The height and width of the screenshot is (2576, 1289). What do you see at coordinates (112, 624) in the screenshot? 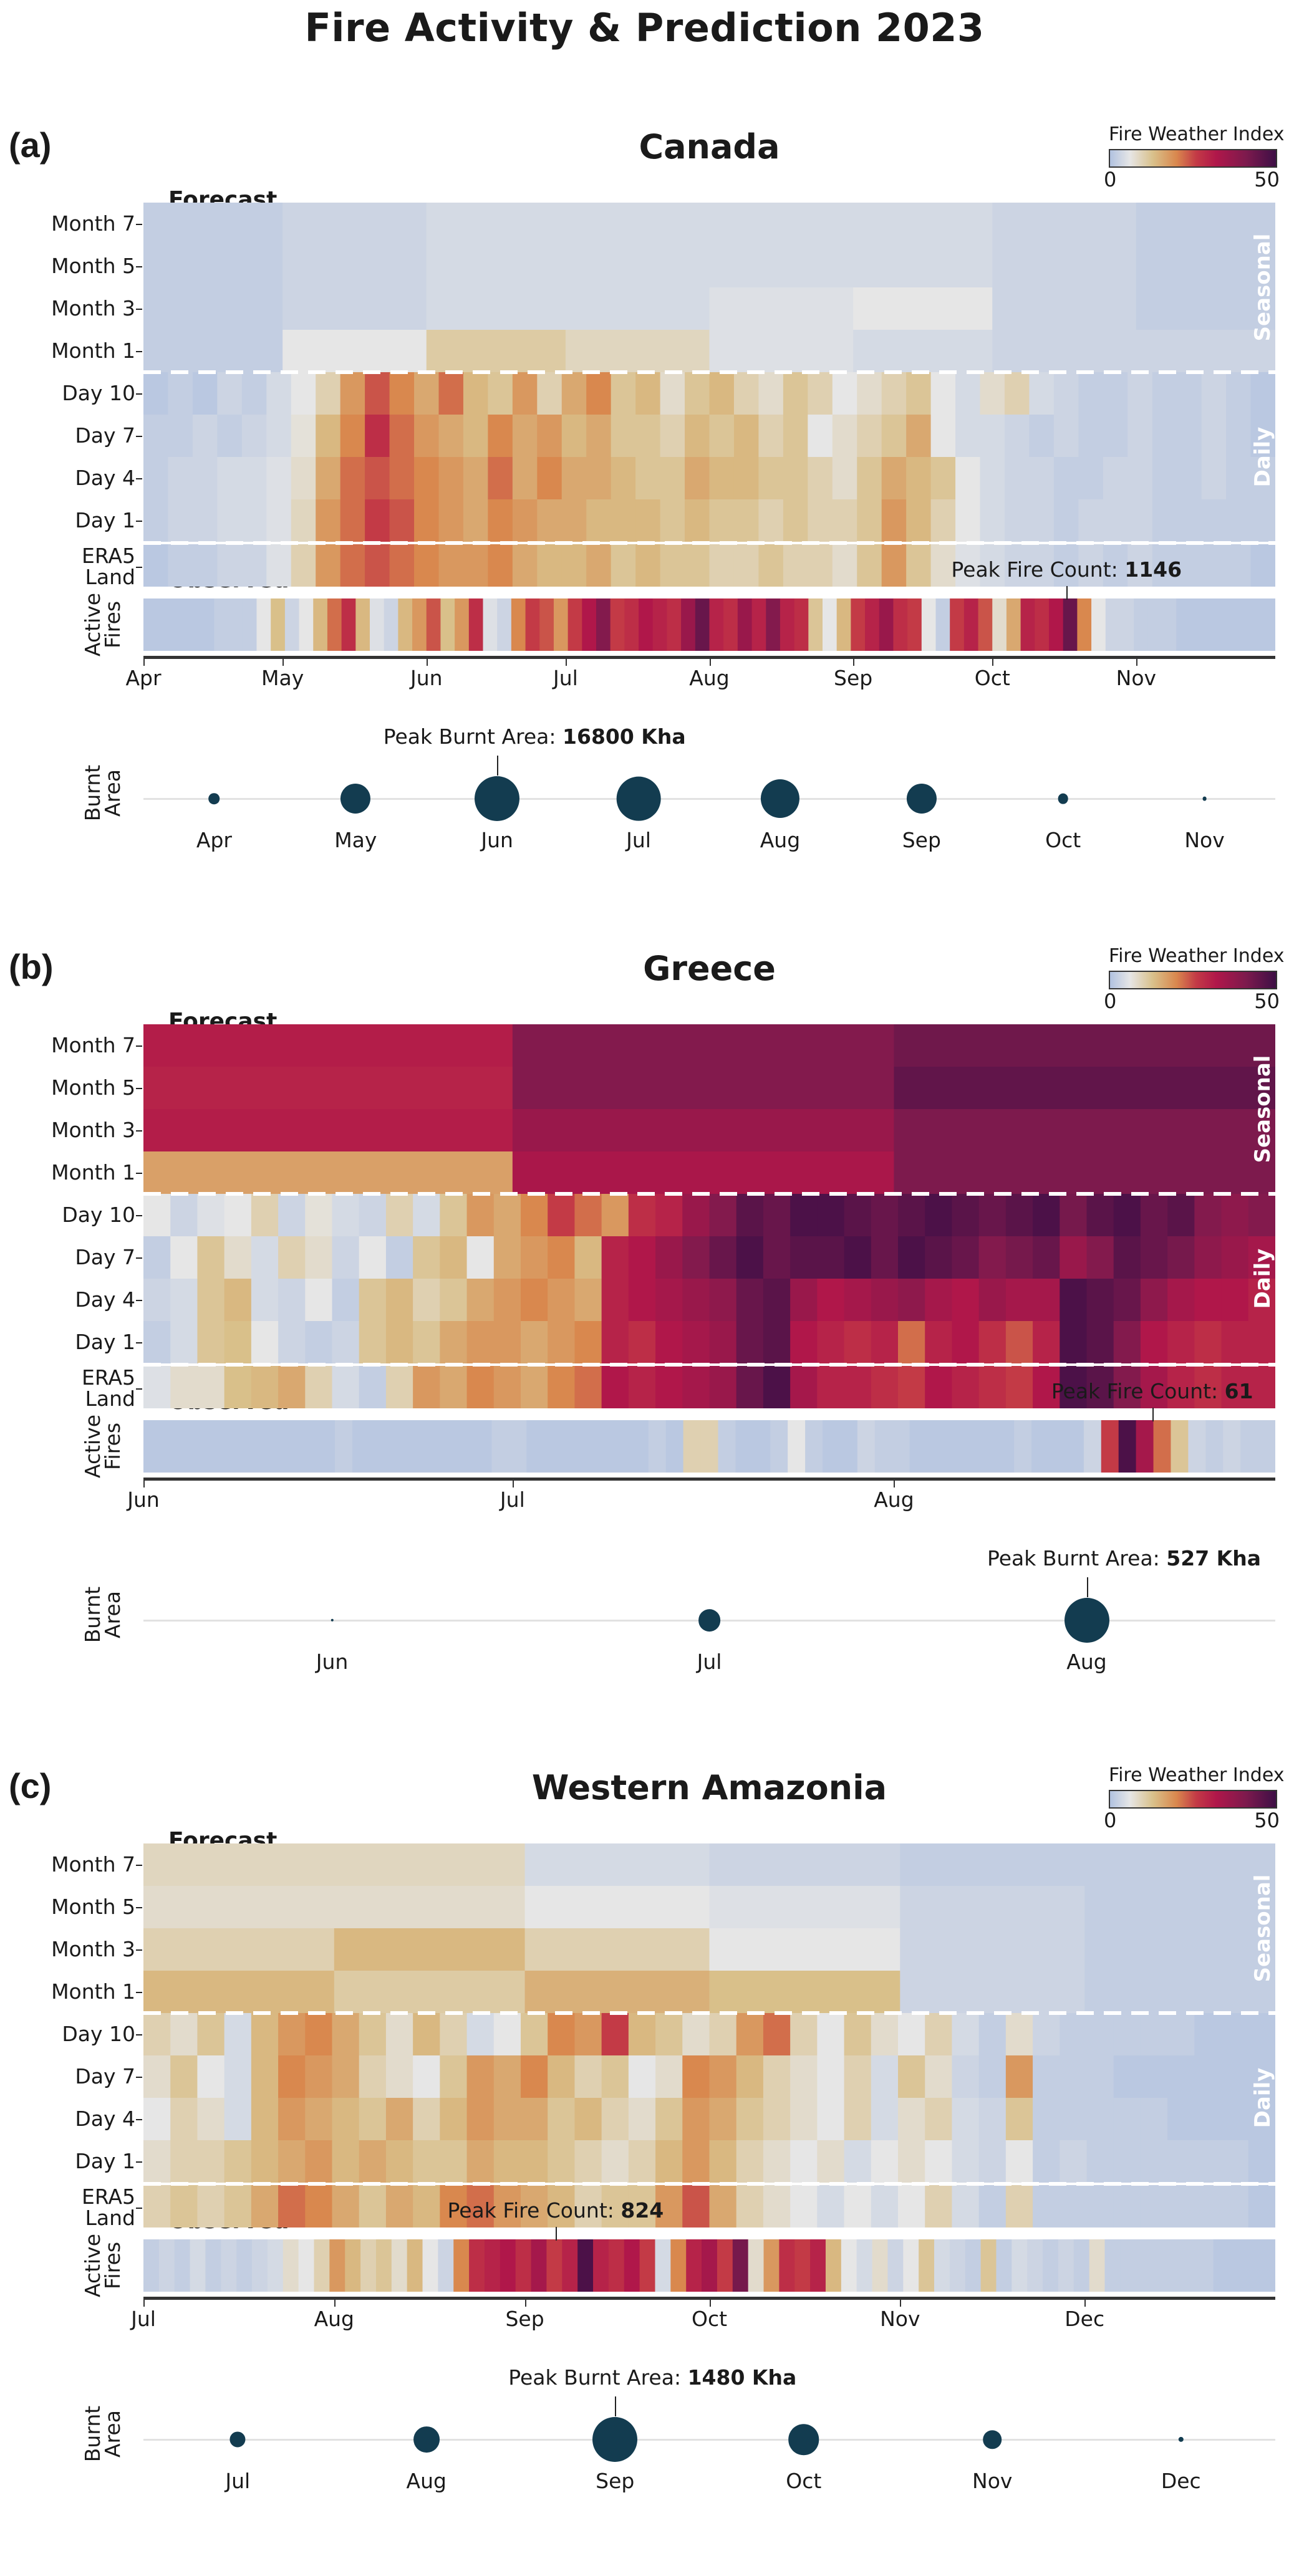
I see `axis-label-line: Fires` at bounding box center [112, 624].